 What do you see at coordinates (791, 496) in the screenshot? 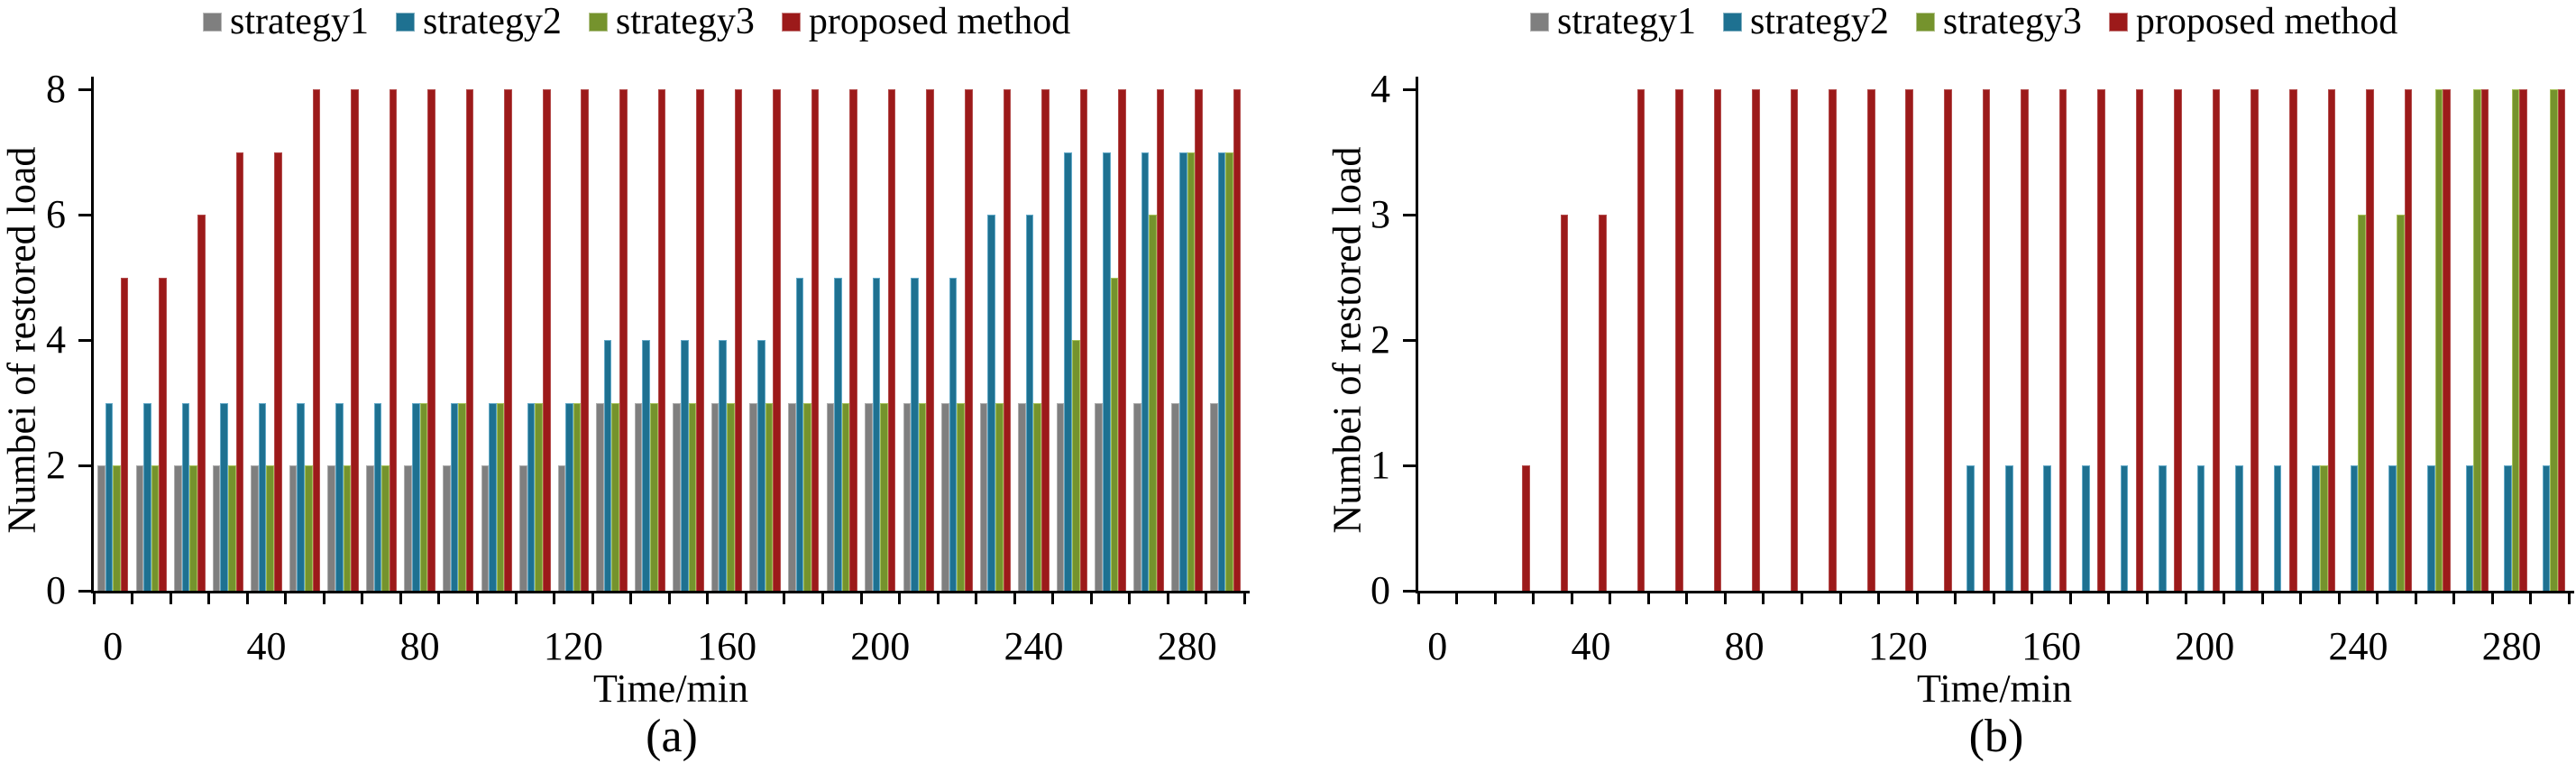
I see `bar-strategy1-t180` at bounding box center [791, 496].